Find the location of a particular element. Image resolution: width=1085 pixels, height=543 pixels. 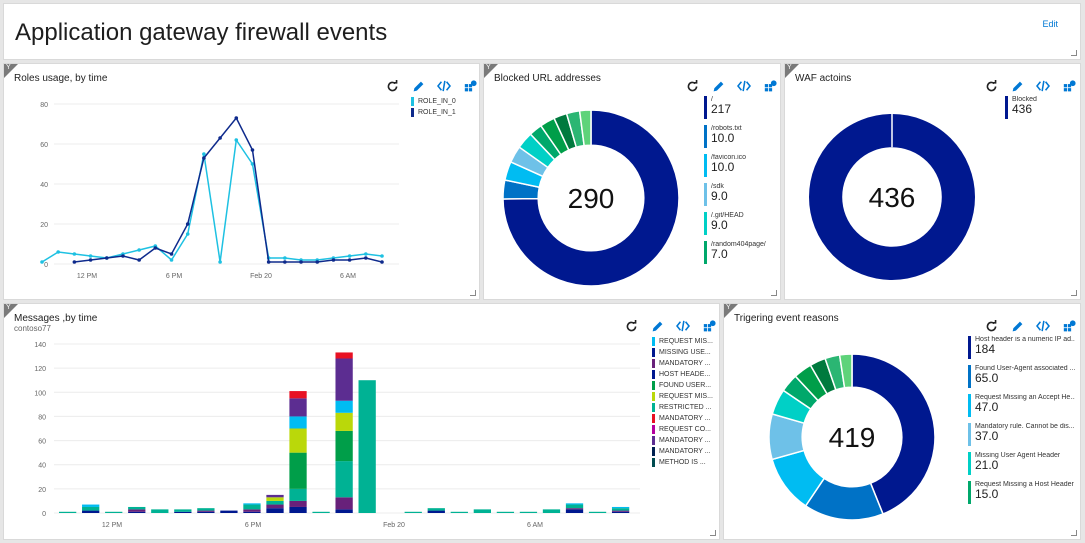

legend-item: Request Missing a Host Header 15.0 is located at coordinates (1021, 492).